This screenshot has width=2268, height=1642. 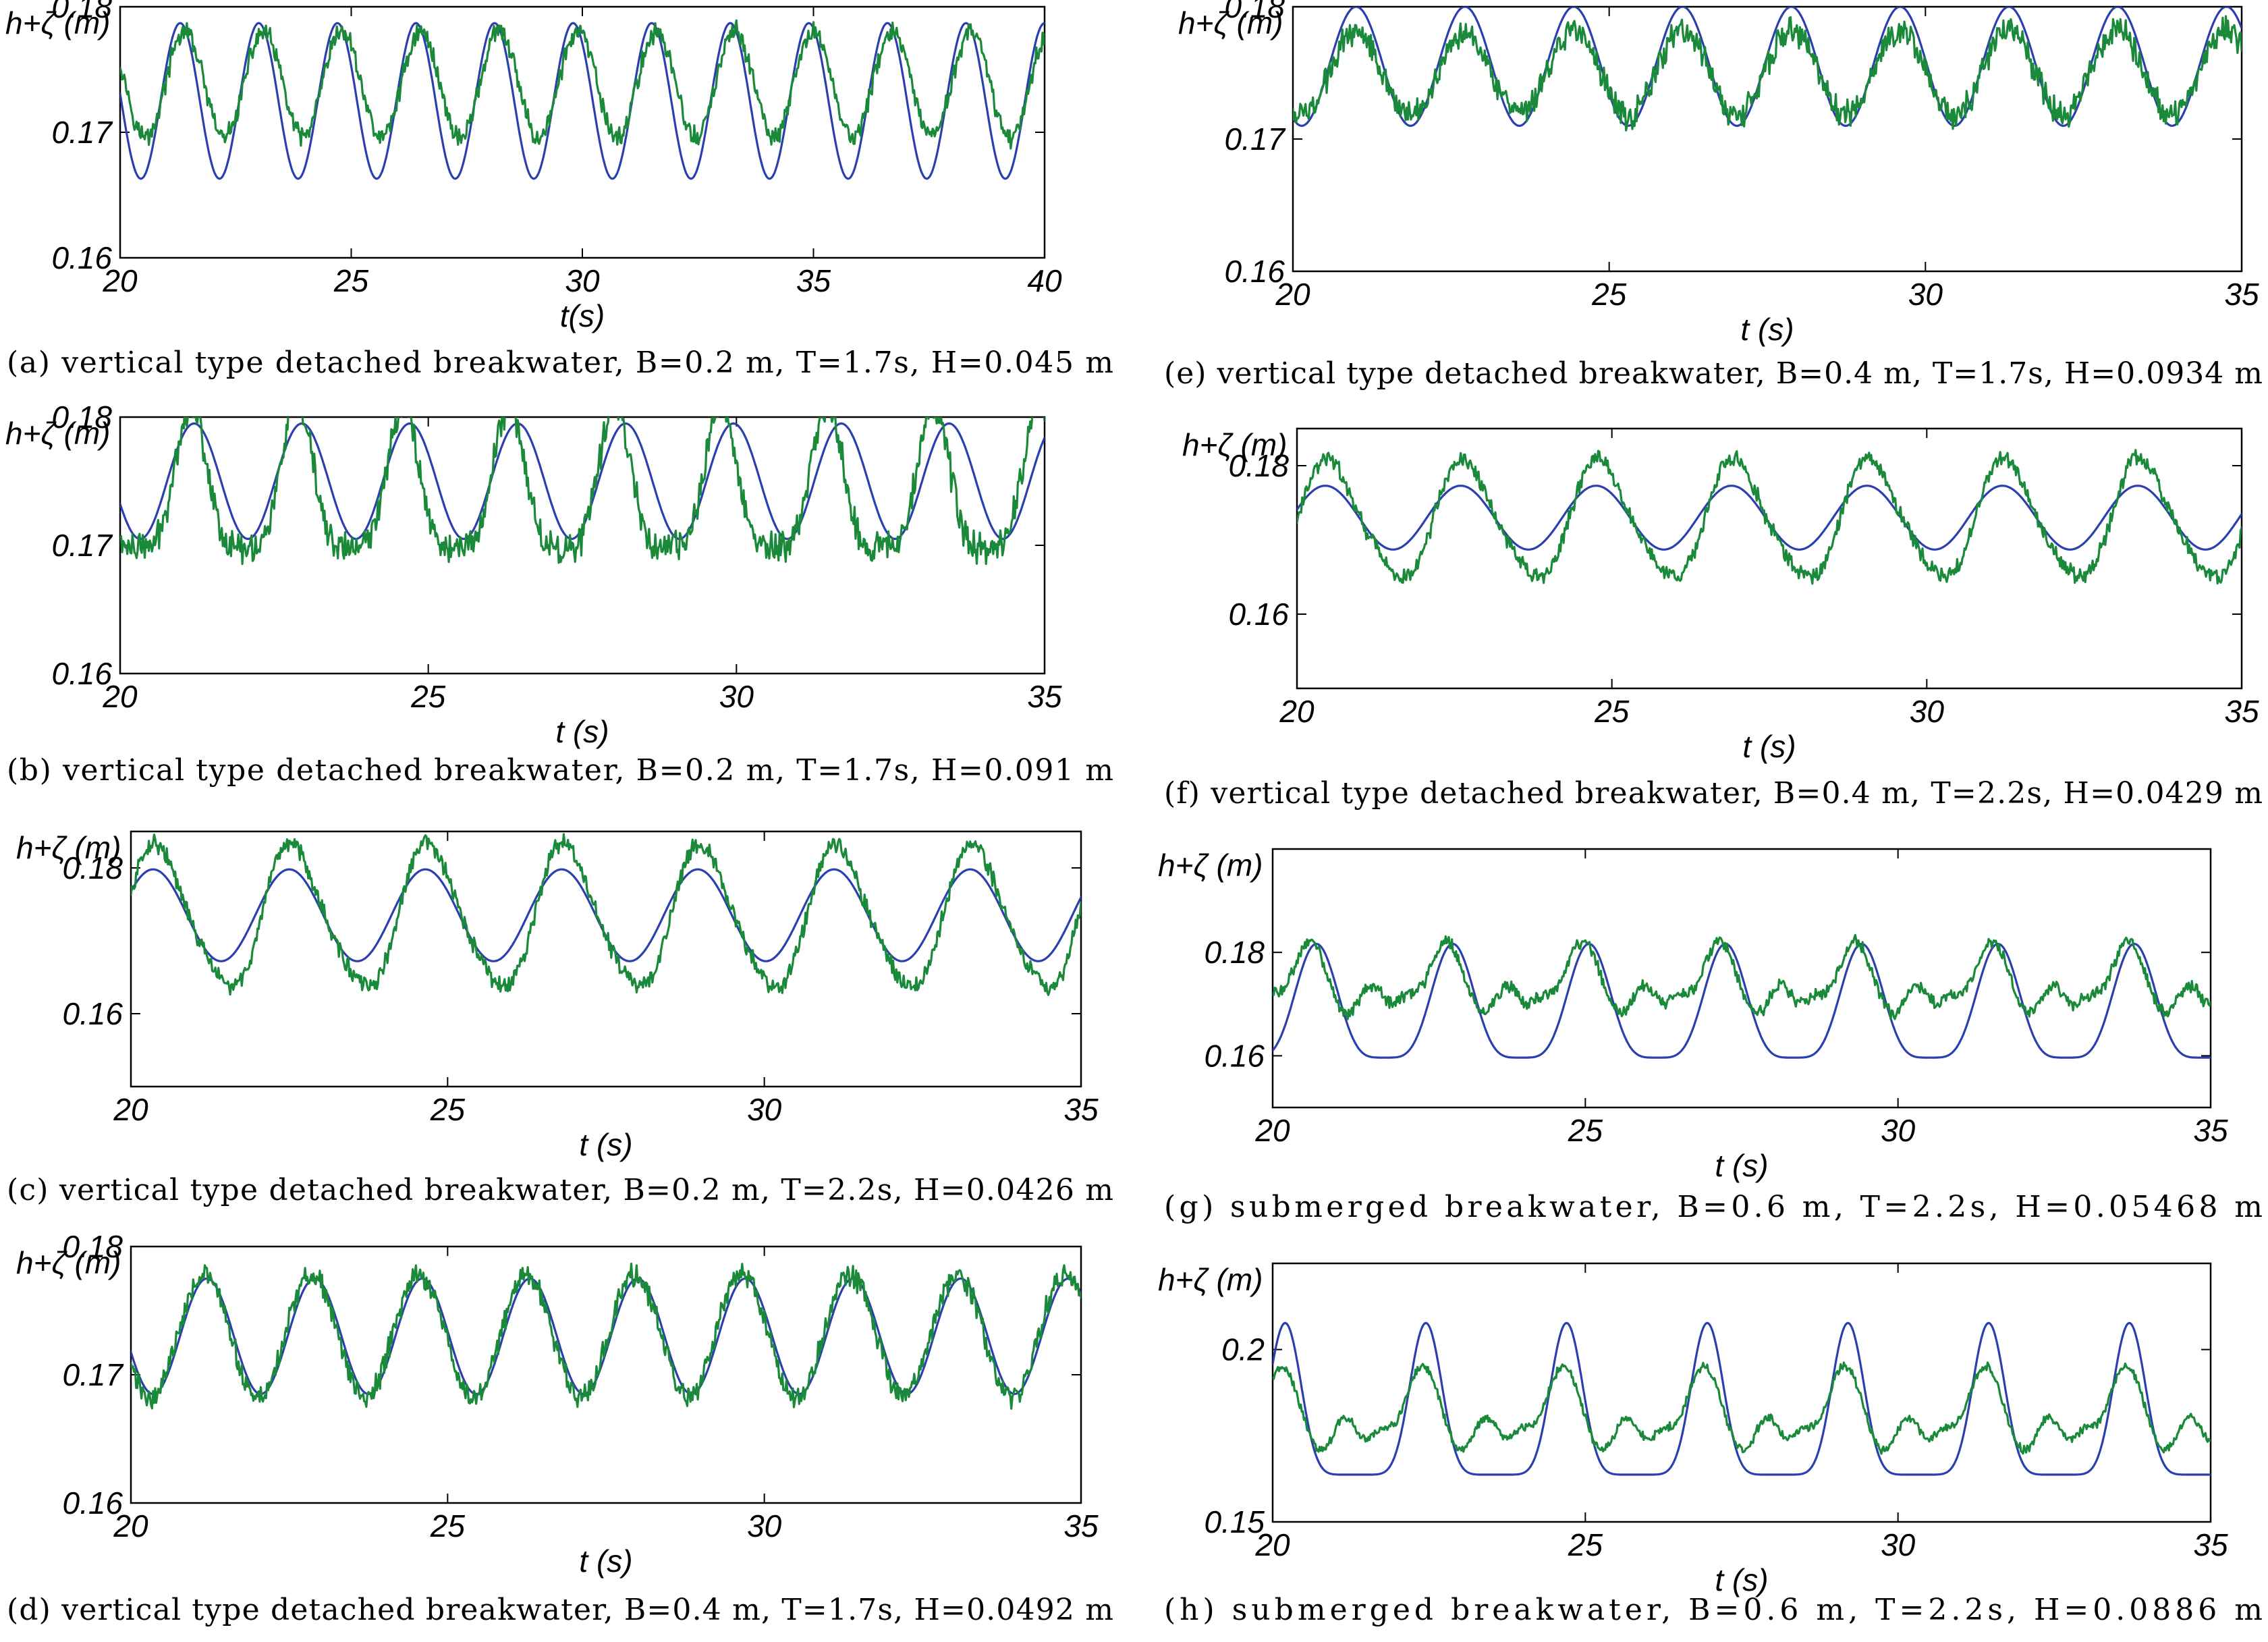 I want to click on panel-h: 20 25 30 35 0.15 0.2 t (s) h+ζ (m), so click(x=1693, y=1429).